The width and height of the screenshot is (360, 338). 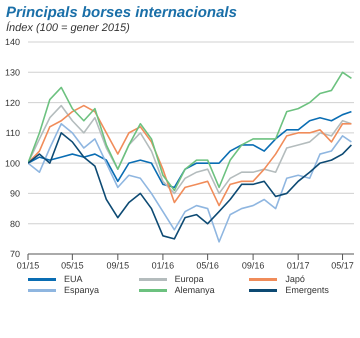 I want to click on x-tick-label: 01/15, so click(x=28, y=265).